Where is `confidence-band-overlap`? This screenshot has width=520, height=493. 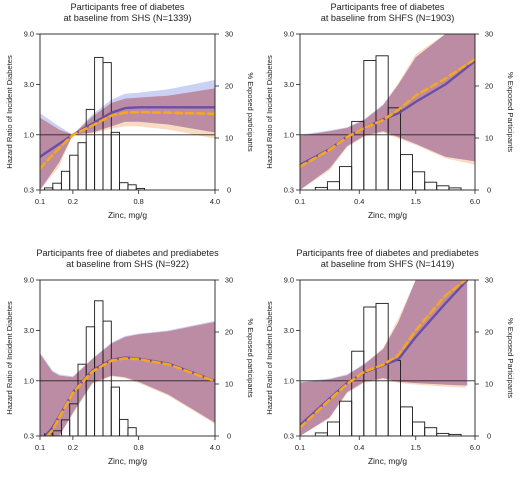 confidence-band-overlap is located at coordinates (387, 112).